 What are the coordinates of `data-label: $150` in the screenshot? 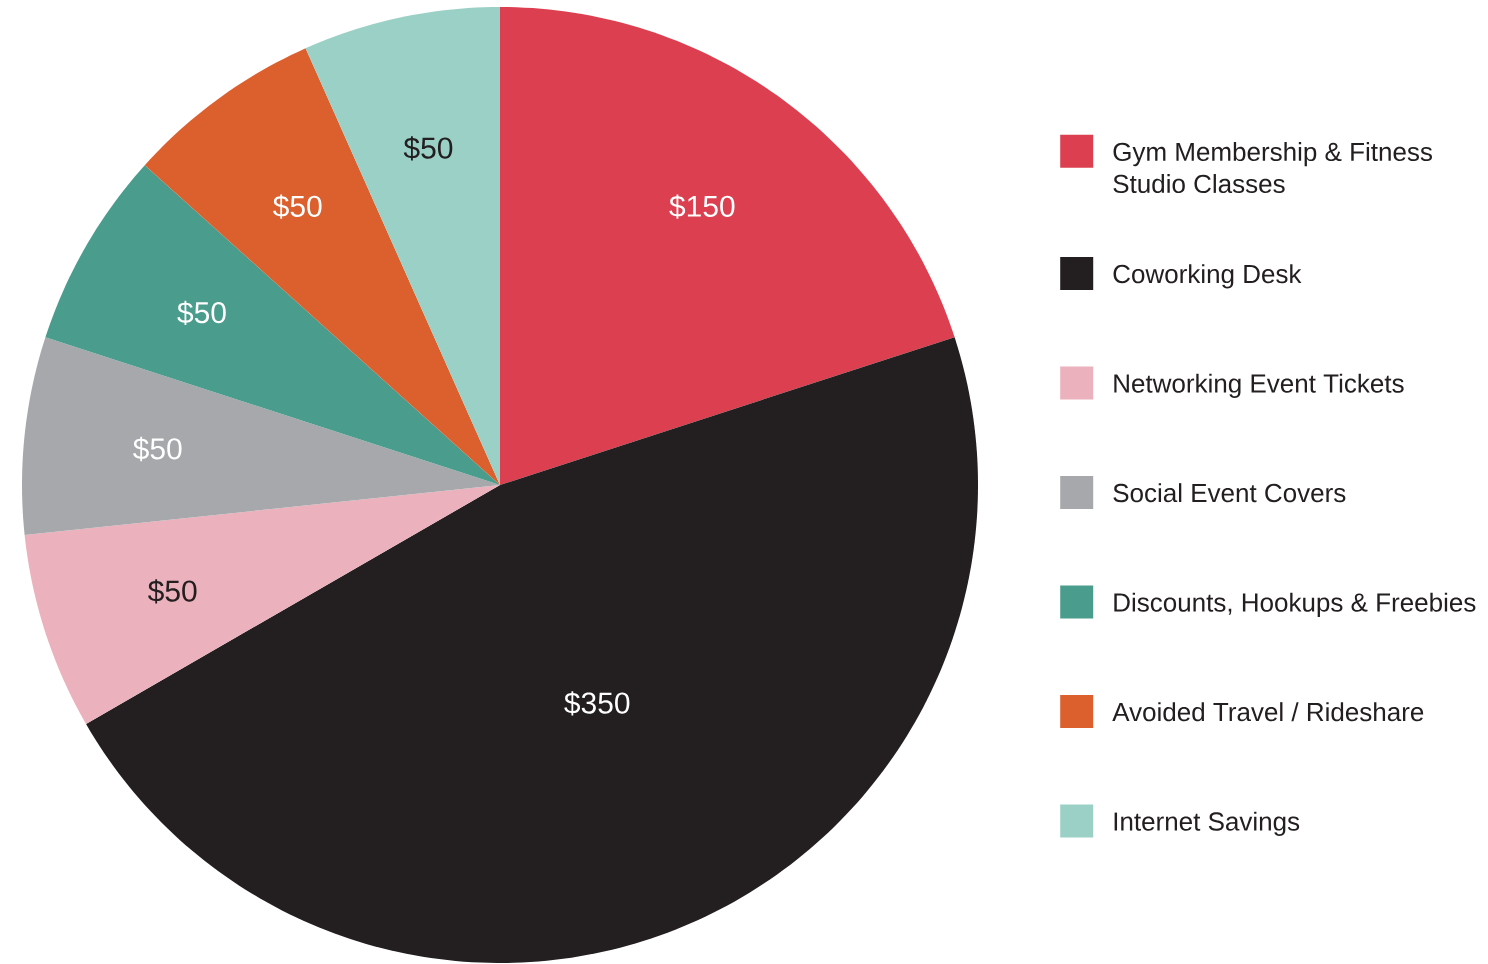 It's located at (702, 206).